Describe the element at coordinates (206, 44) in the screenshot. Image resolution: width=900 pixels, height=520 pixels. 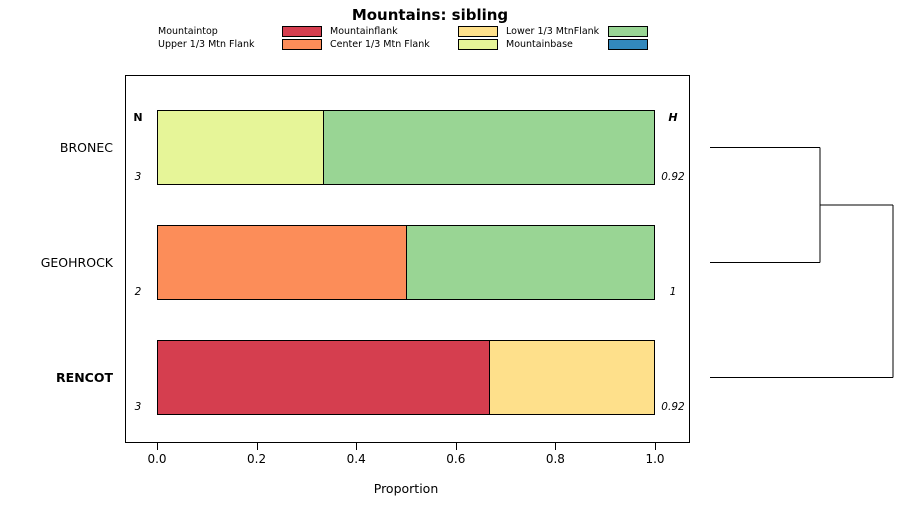
I see `legend-label: Upper 1/3 Mtn Flank` at that location.